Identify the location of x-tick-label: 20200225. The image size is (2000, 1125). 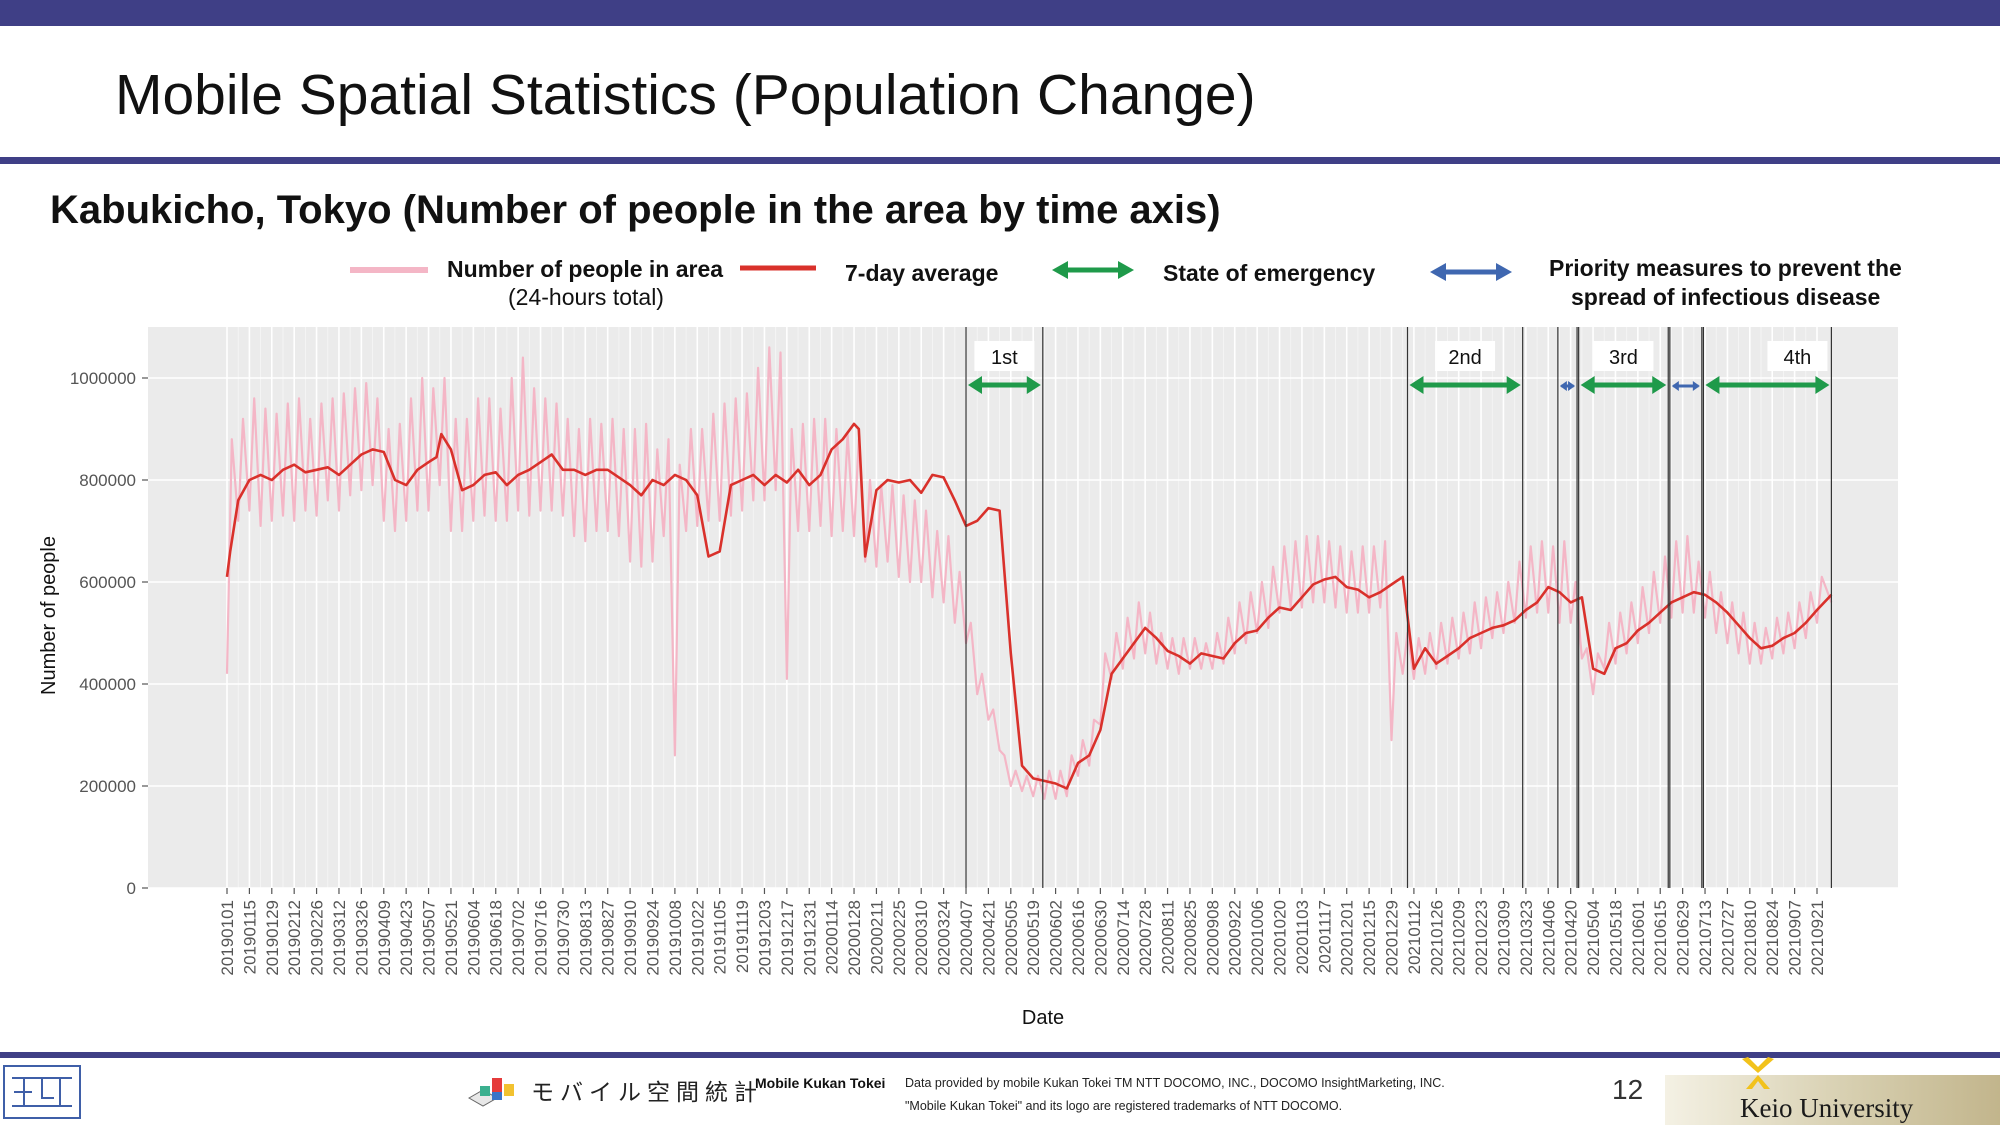
(899, 938).